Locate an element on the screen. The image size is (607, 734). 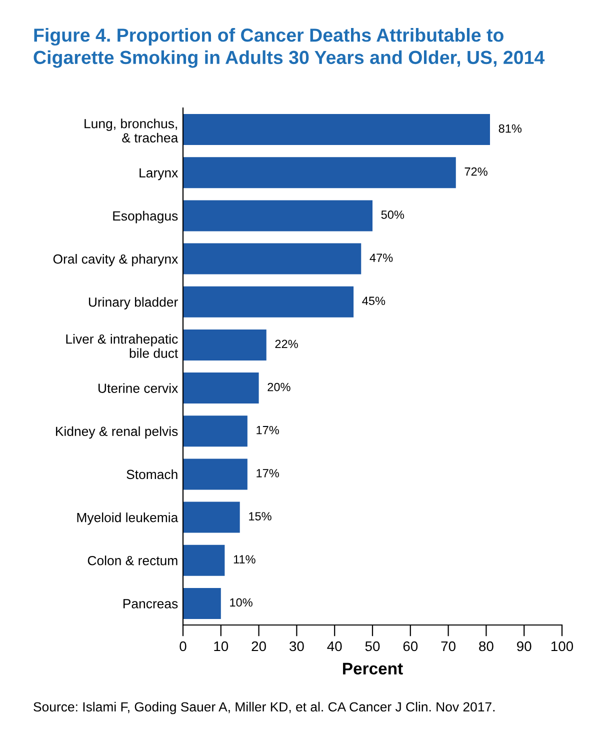
data-label: 72% is located at coordinates (476, 171).